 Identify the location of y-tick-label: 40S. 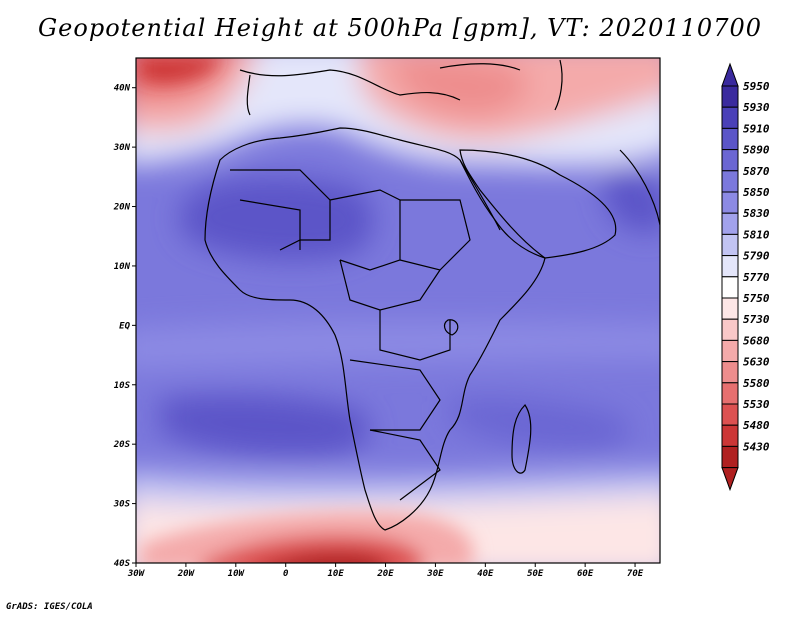
(122, 564).